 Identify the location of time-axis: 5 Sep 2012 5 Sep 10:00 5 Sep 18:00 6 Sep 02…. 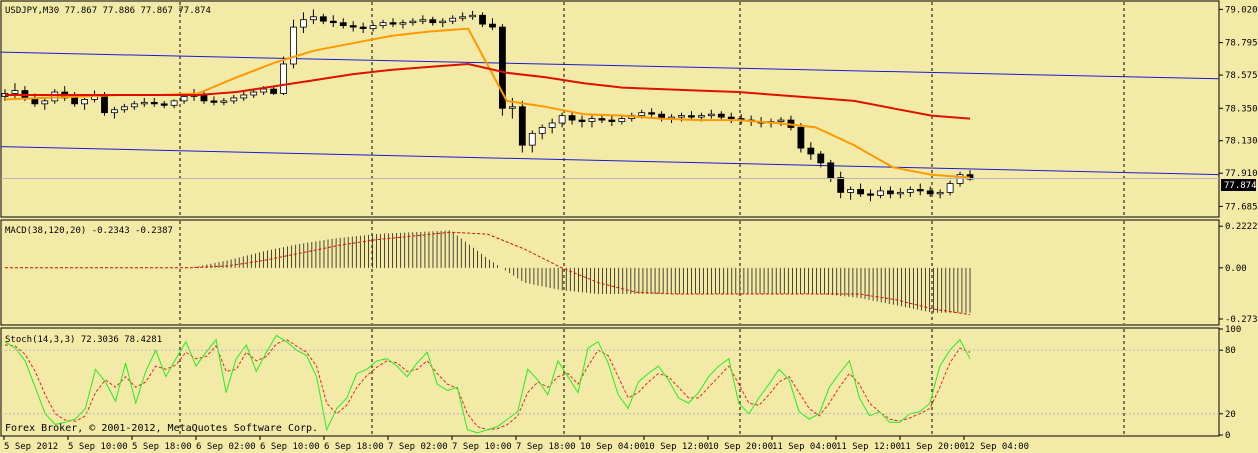
(516, 444).